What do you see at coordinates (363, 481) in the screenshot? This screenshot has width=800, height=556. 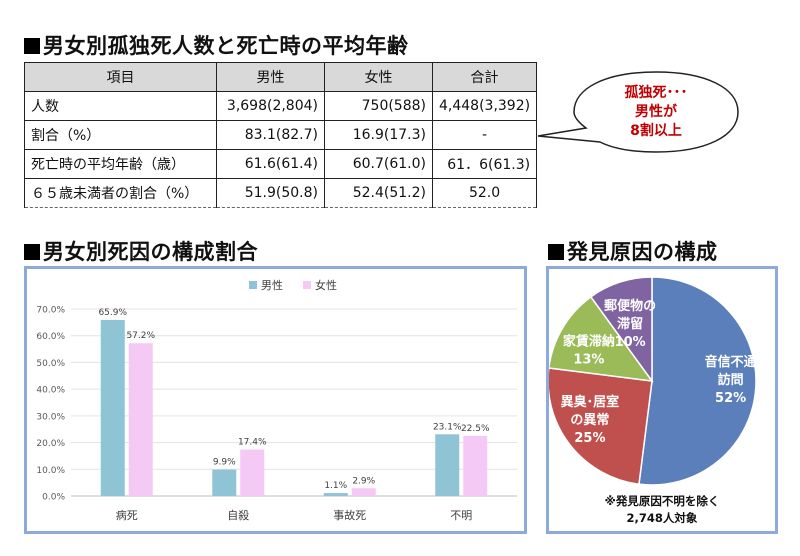 I see `data-label: 2.9%` at bounding box center [363, 481].